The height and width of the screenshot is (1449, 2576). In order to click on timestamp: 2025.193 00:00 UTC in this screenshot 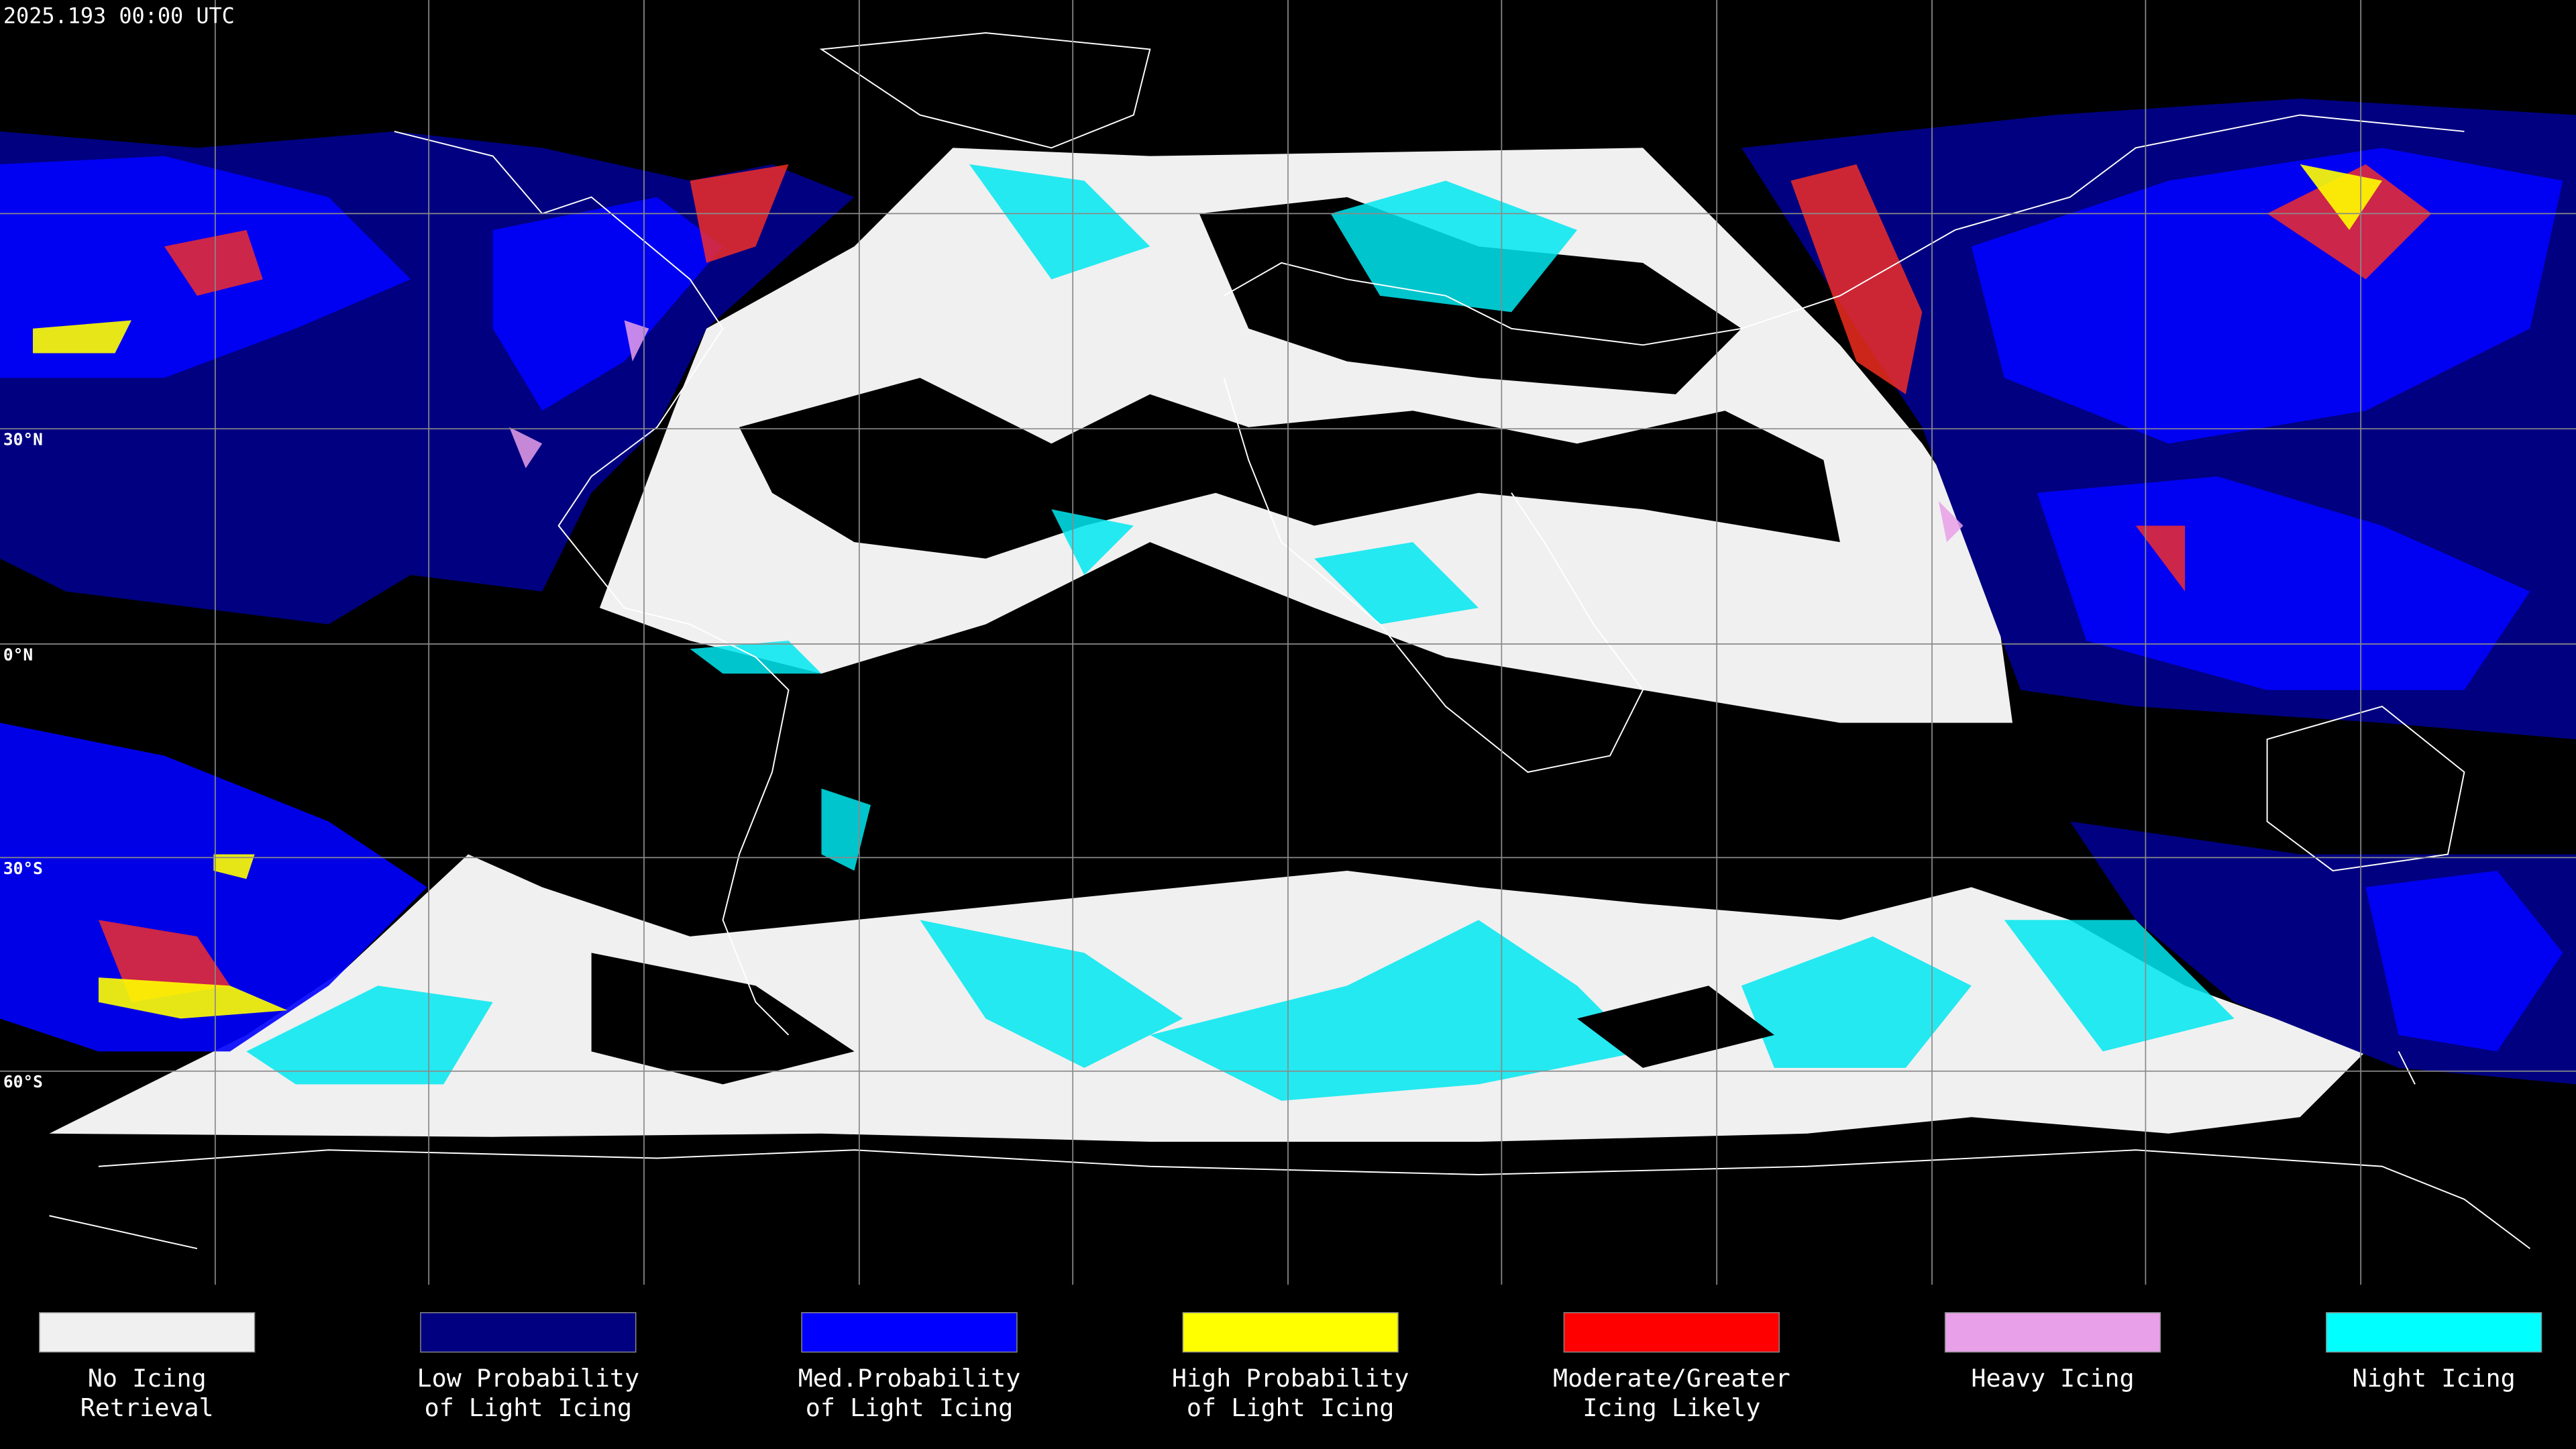, I will do `click(119, 15)`.